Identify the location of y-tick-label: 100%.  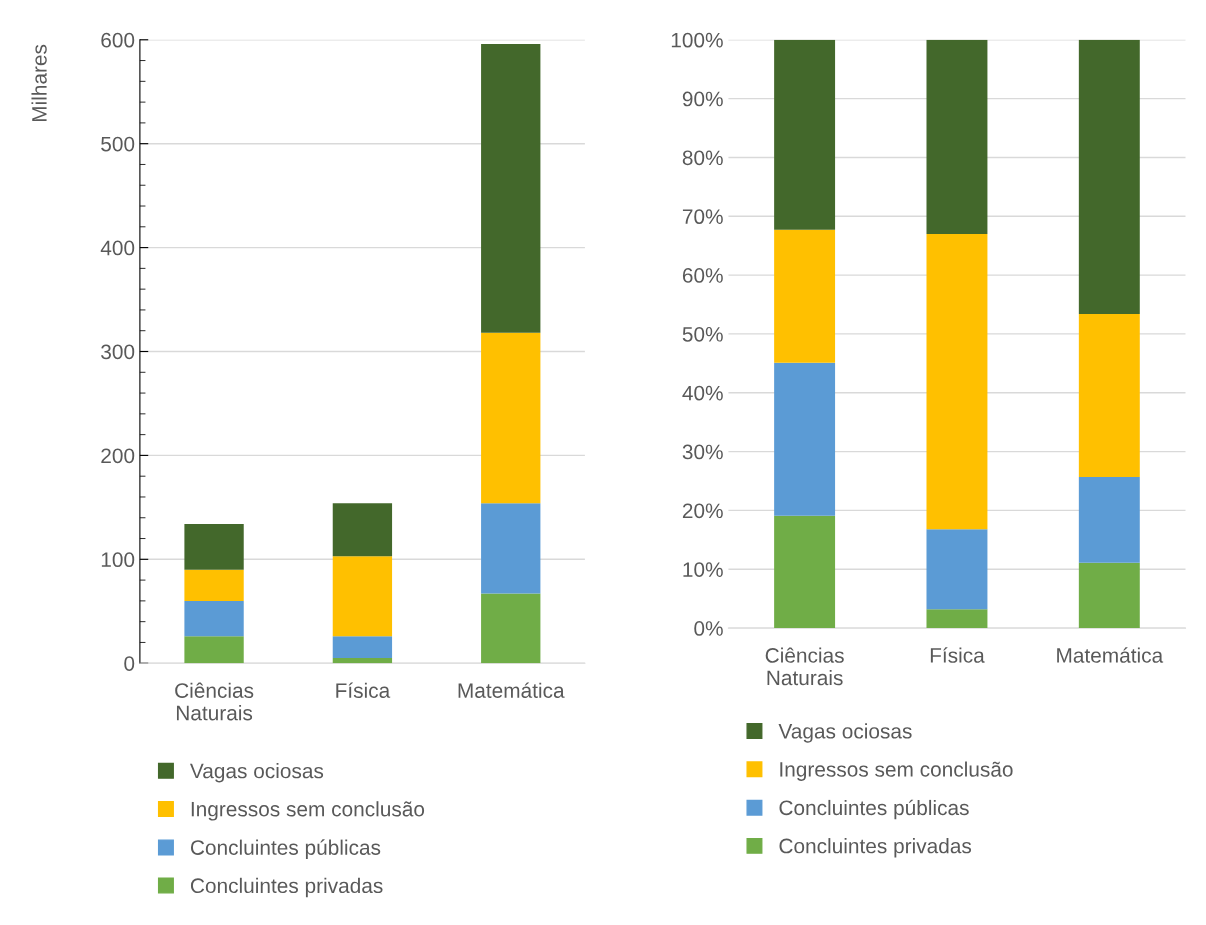
(697, 40).